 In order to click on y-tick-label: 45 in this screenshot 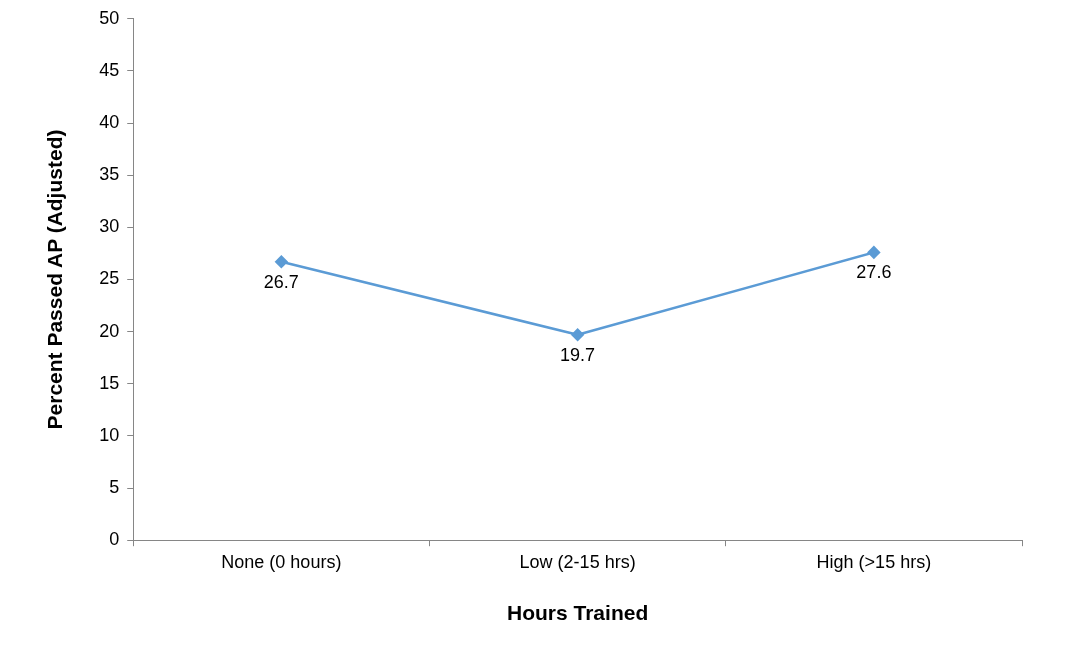, I will do `click(109, 69)`.